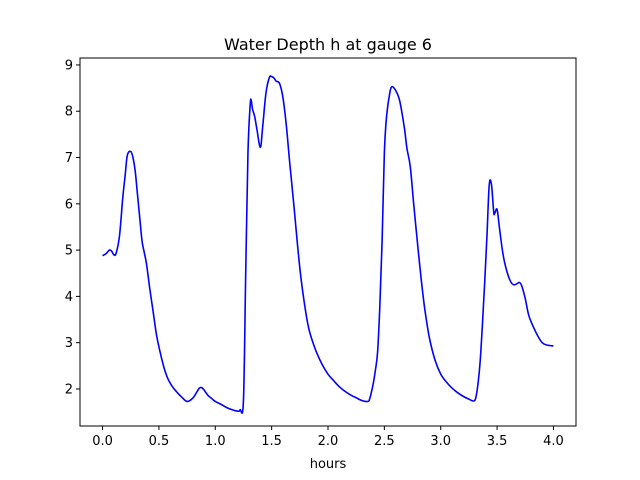 The height and width of the screenshot is (480, 640). Describe the element at coordinates (384, 441) in the screenshot. I see `x-tick-label: 2.5` at that location.